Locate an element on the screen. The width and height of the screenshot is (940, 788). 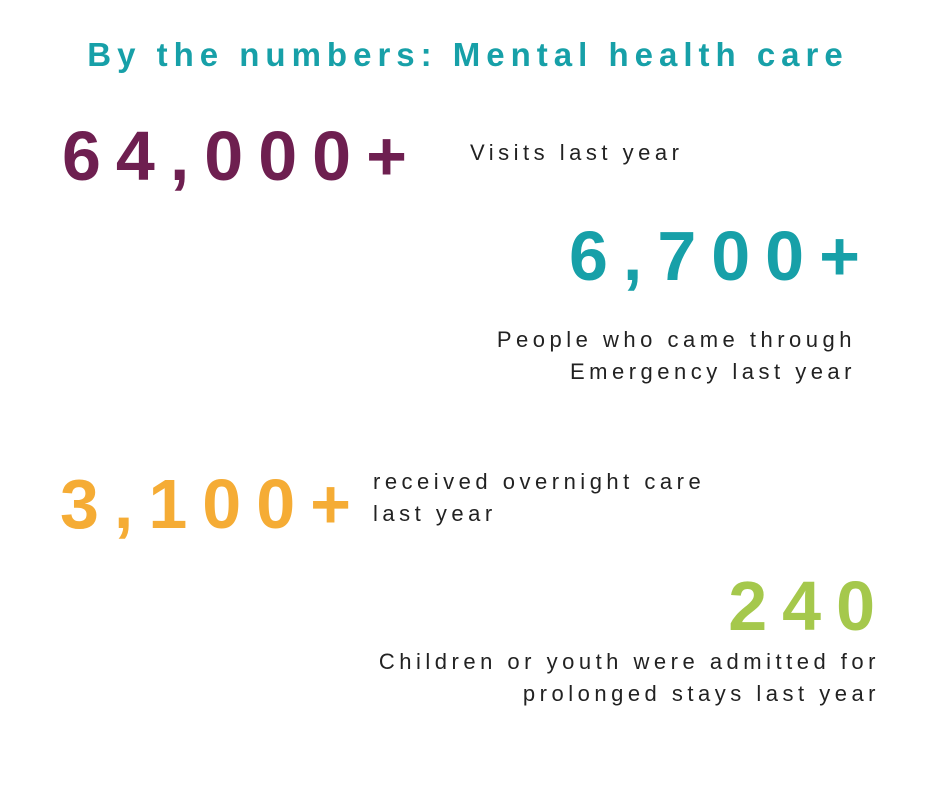
stat-number: 6,700+ is located at coordinates (722, 256).